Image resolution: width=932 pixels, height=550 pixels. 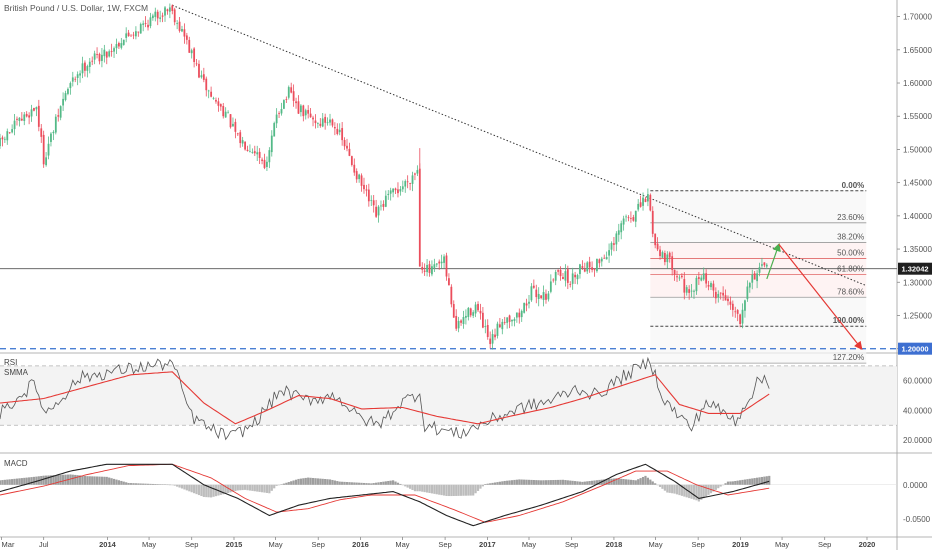 I want to click on fib-level-label: 0.00%, so click(x=853, y=185).